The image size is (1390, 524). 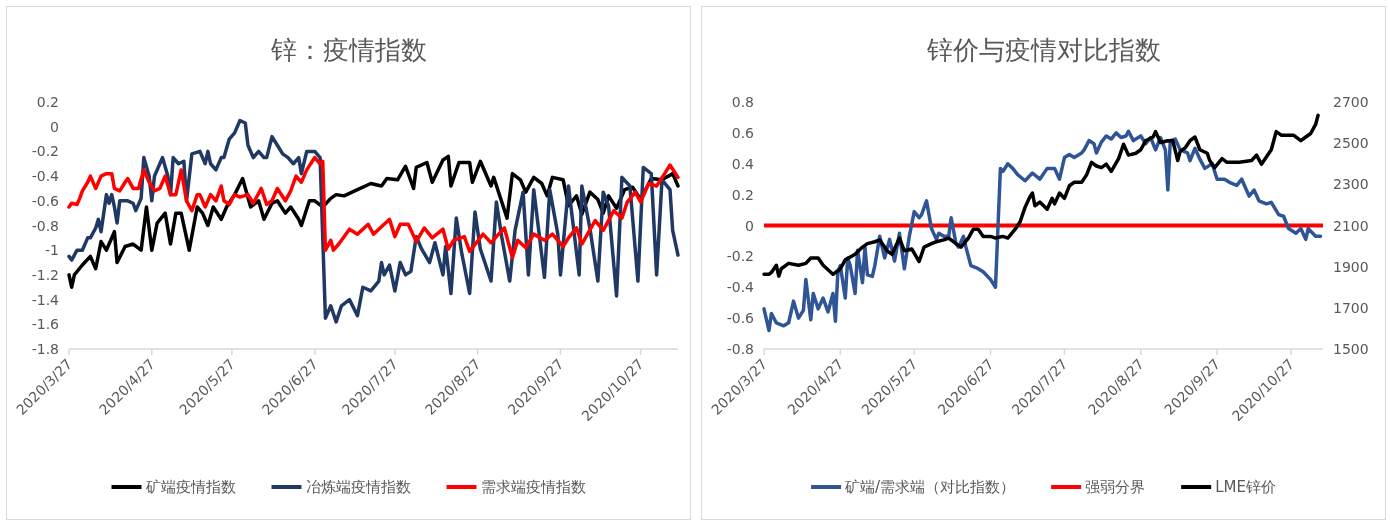 What do you see at coordinates (930, 487) in the screenshot?
I see `legend-label: 矿端/需求端（对比指数）` at bounding box center [930, 487].